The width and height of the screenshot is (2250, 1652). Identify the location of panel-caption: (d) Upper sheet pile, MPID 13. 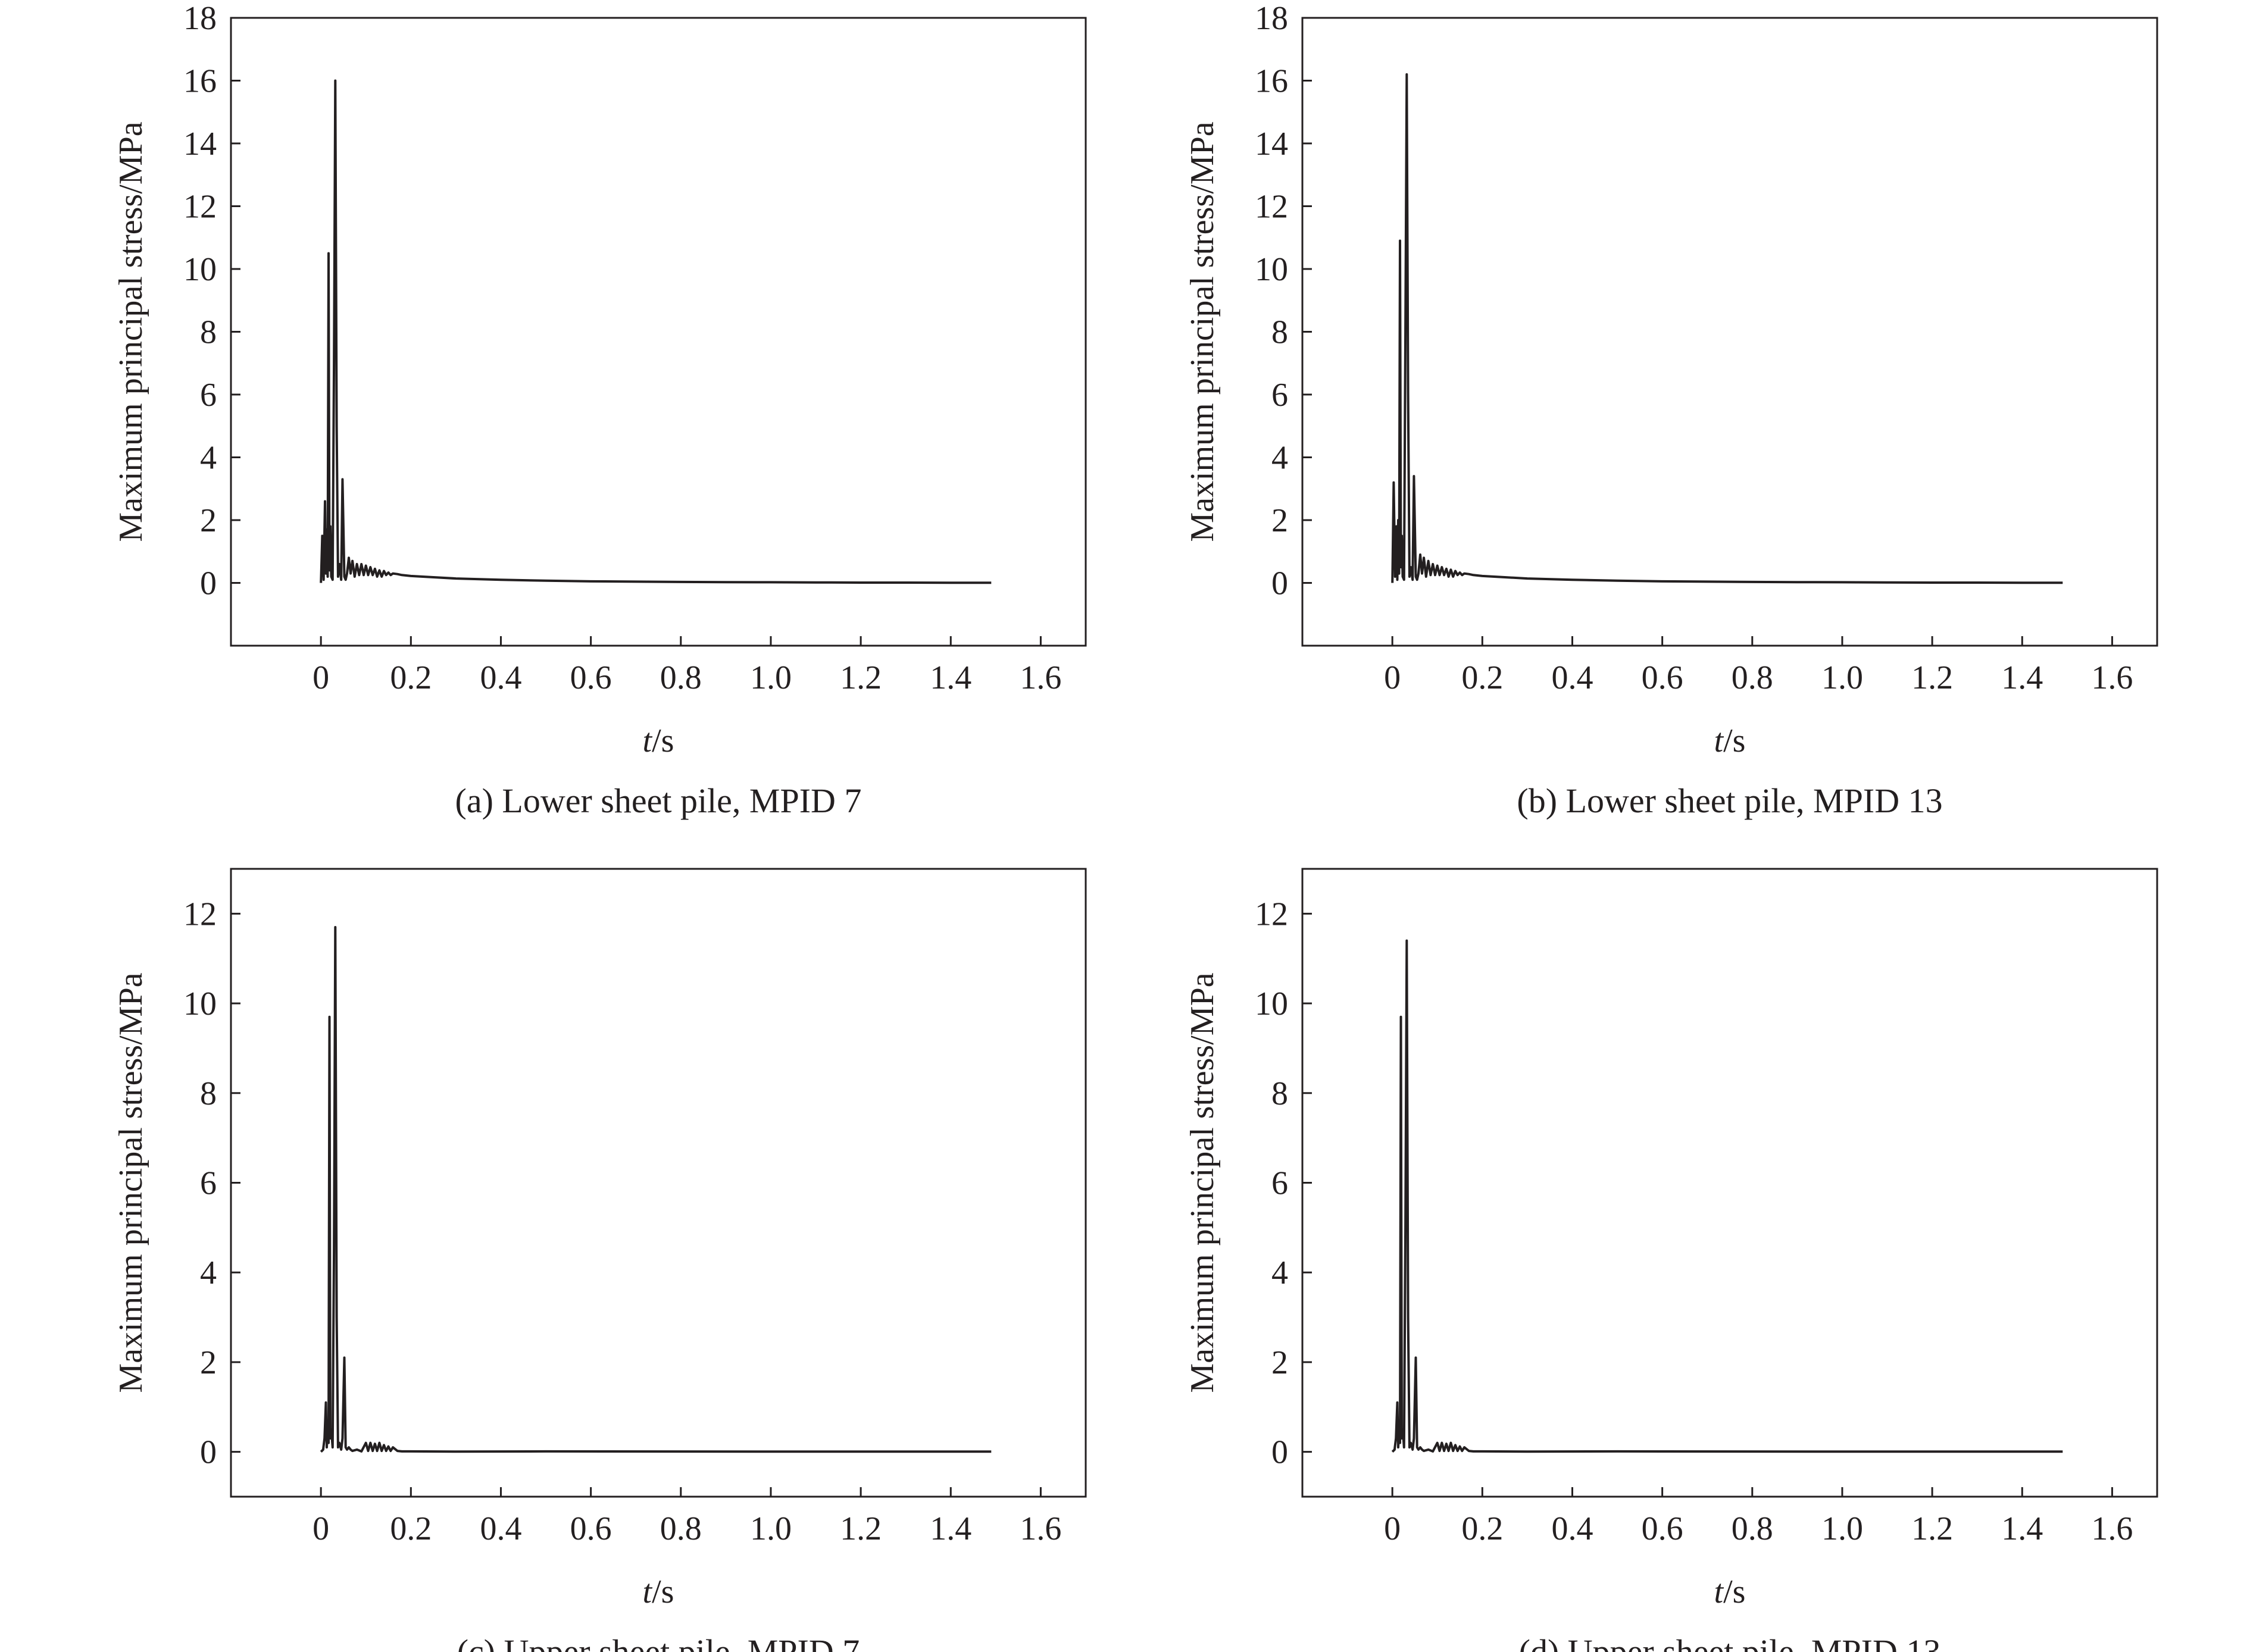
(1730, 1642).